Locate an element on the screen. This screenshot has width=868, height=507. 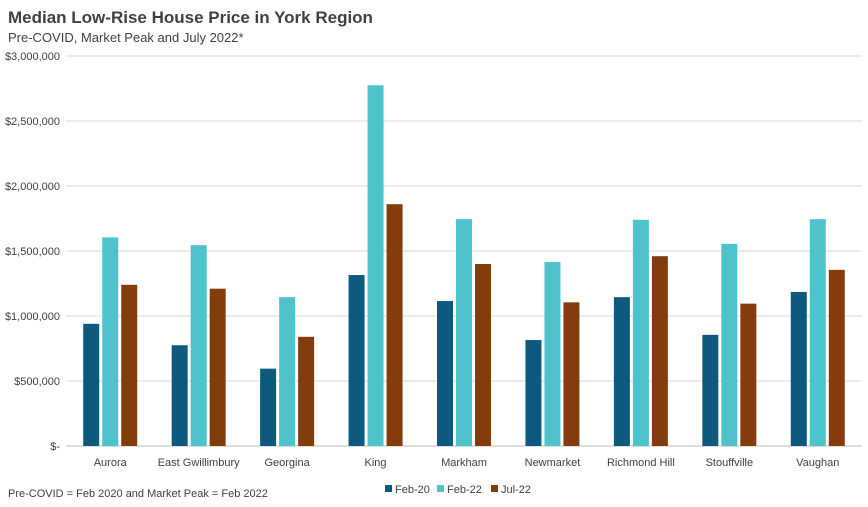
bar-feb-20-markham is located at coordinates (445, 373).